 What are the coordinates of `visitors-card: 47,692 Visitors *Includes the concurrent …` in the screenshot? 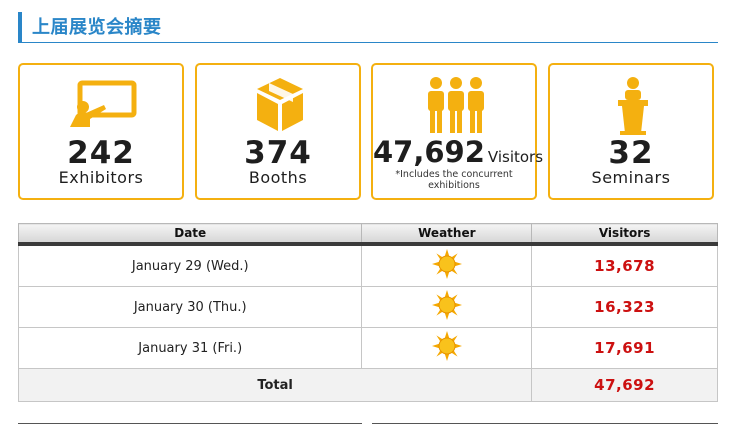 It's located at (457, 131).